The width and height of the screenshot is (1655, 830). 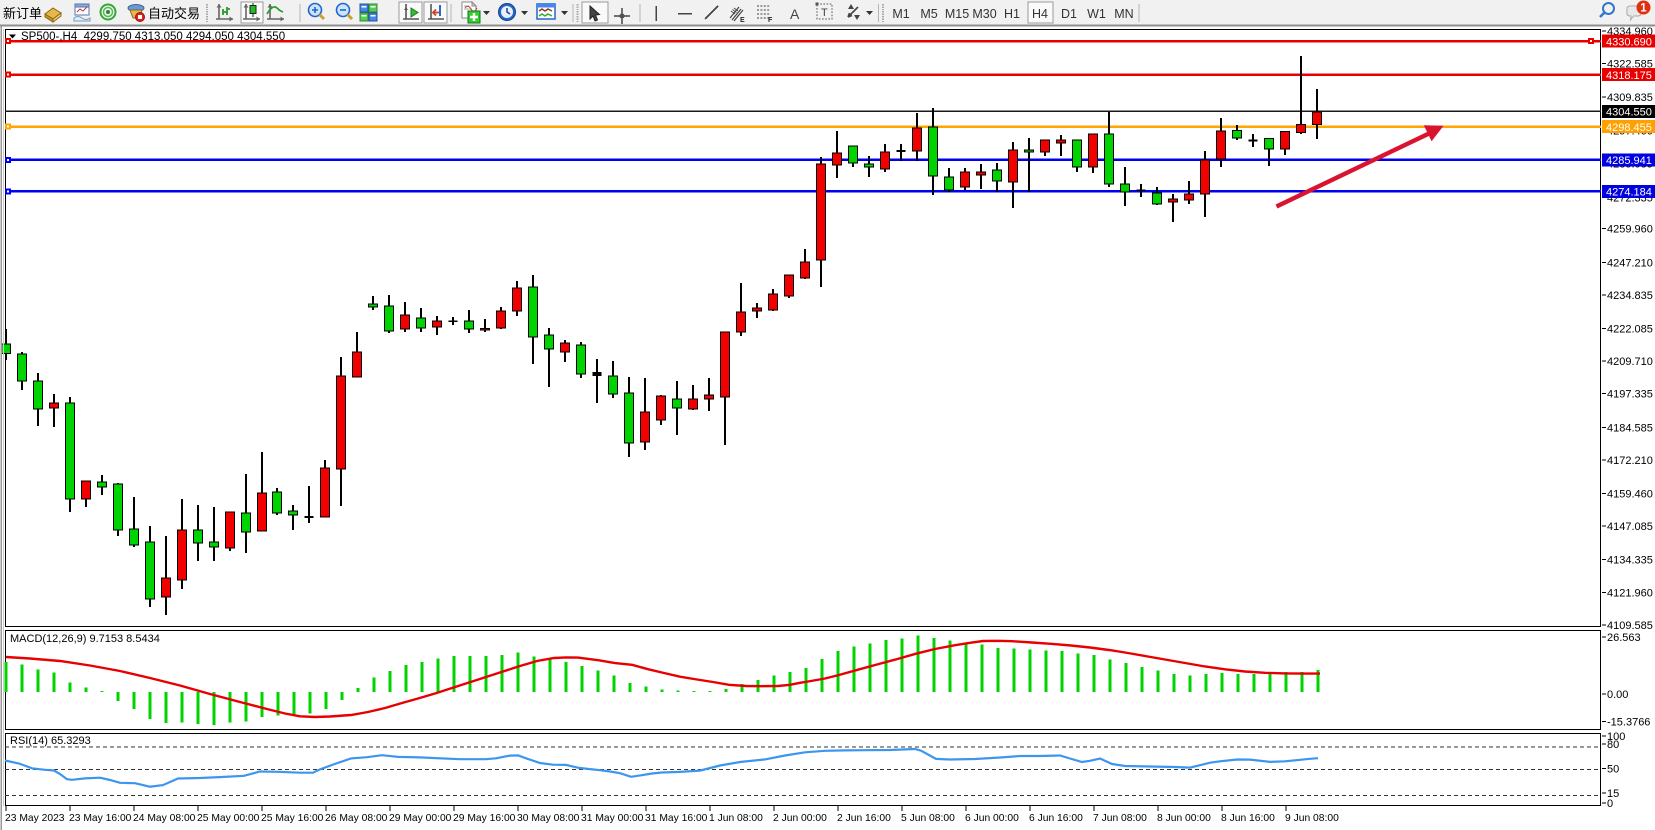 What do you see at coordinates (1630, 98) in the screenshot?
I see `svg-text: 4309.835` at bounding box center [1630, 98].